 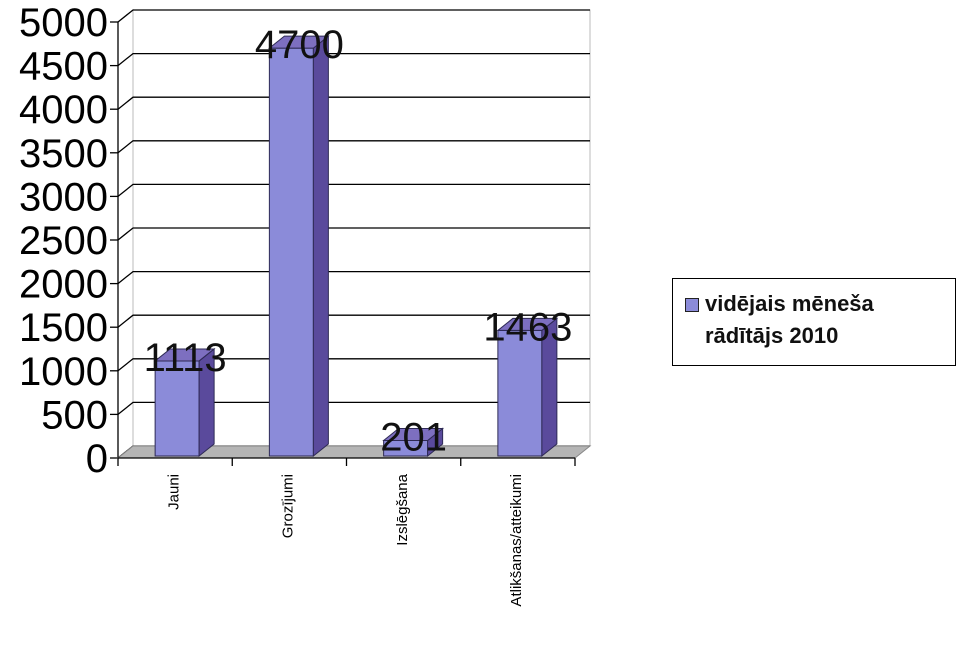 I want to click on y-tick-label: 3500, so click(x=63, y=154).